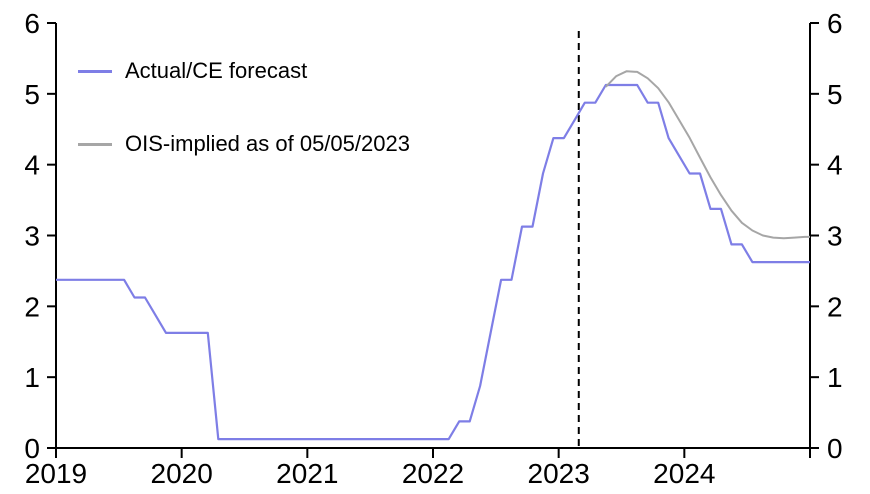  Describe the element at coordinates (32, 23) in the screenshot. I see `y-tick-label-left: 6` at that location.